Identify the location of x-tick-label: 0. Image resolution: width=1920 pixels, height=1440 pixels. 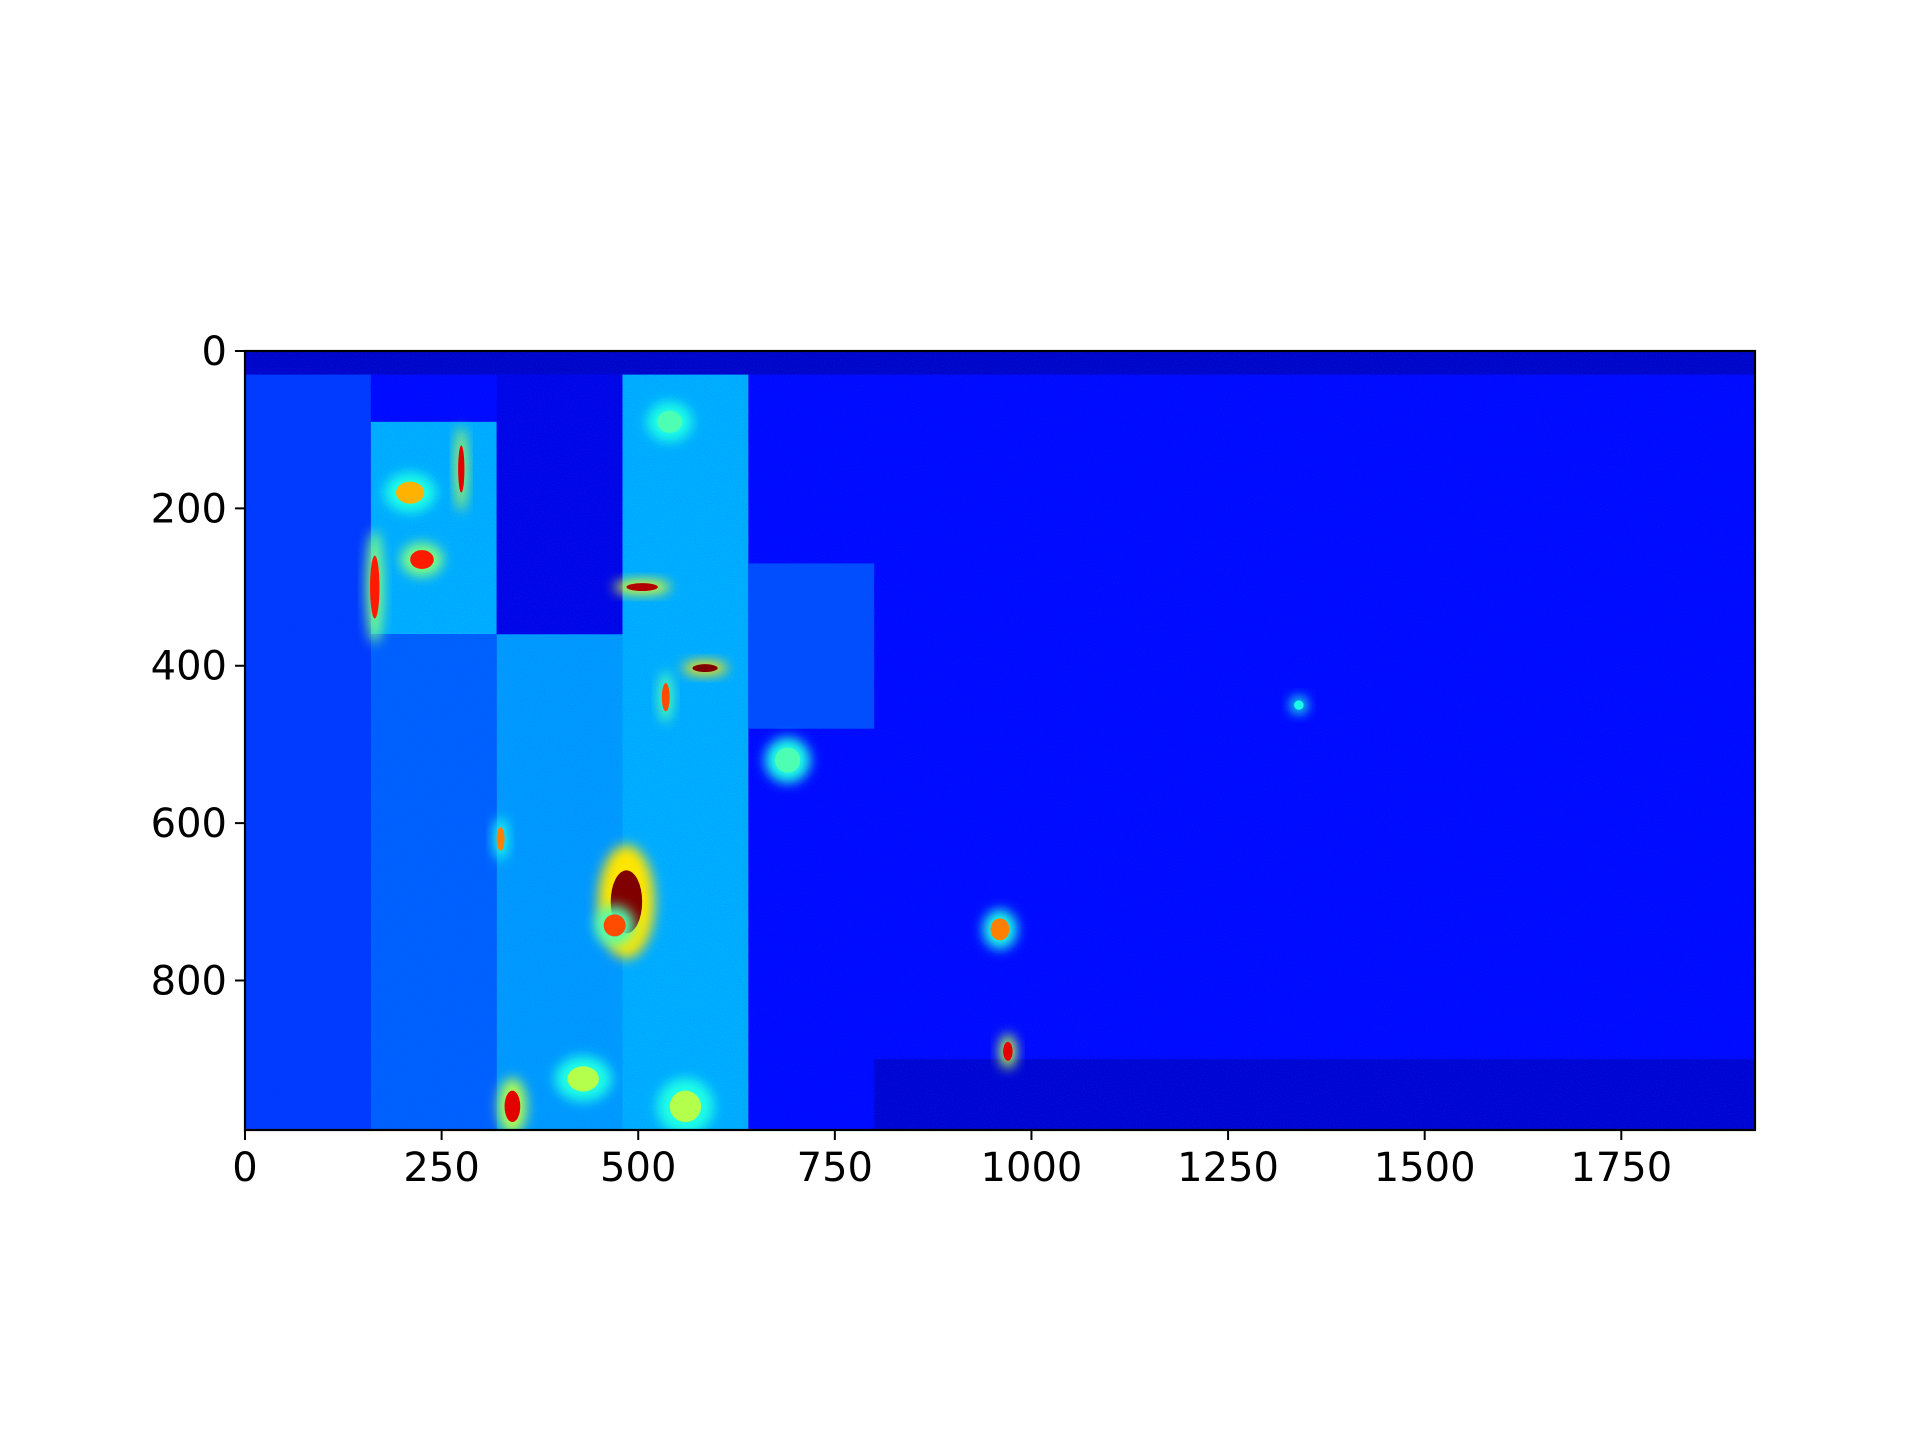
(244, 1168).